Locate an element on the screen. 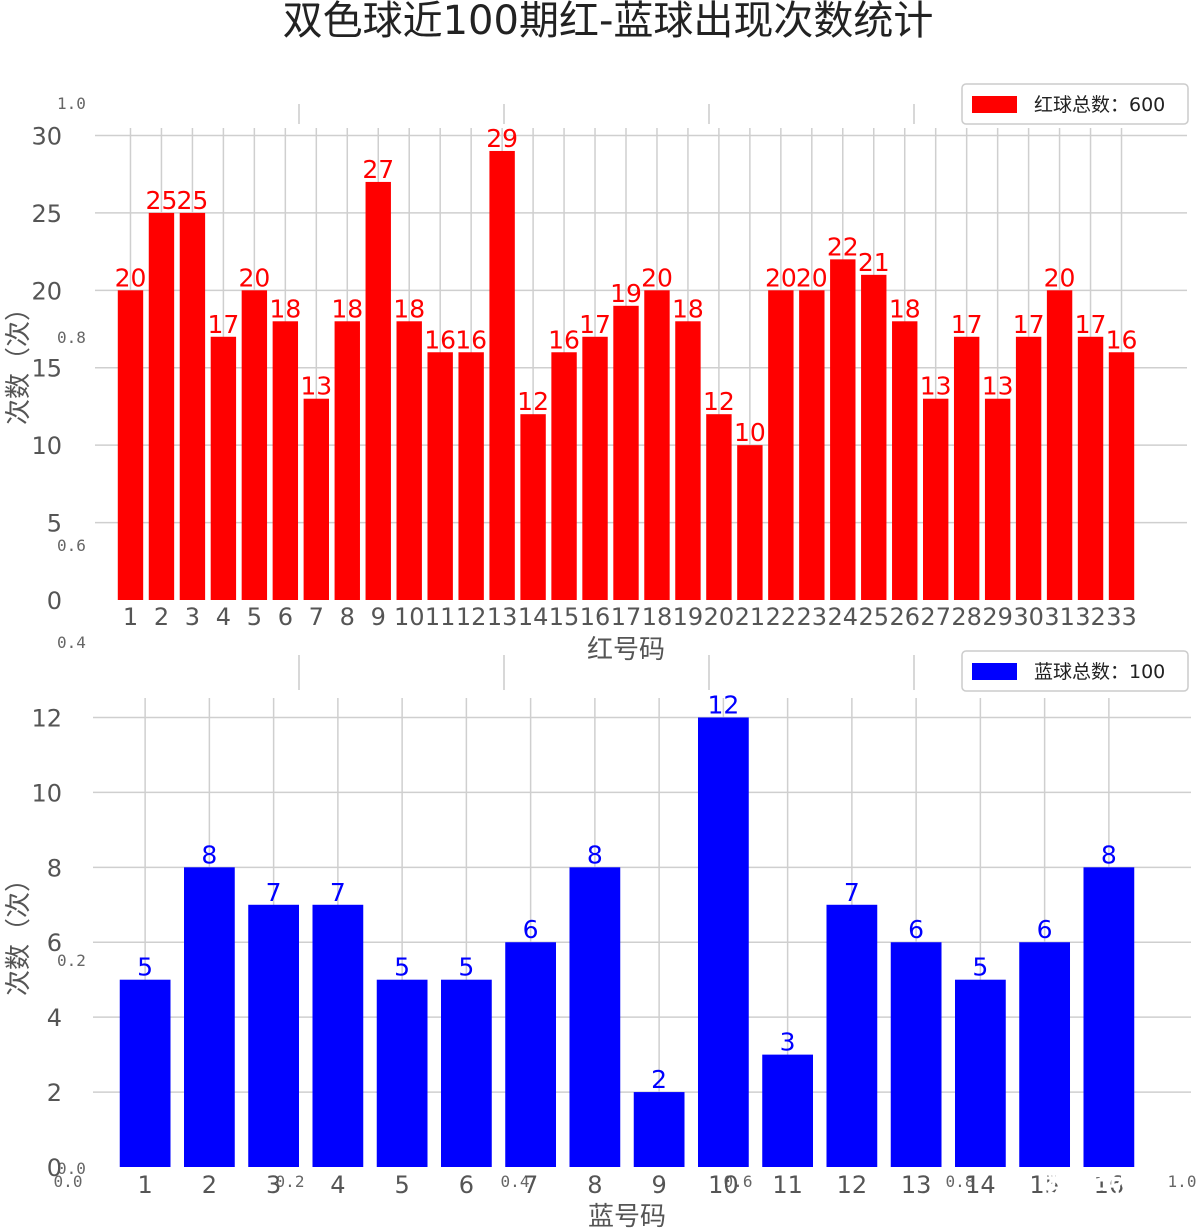 The height and width of the screenshot is (1230, 1200). x-tick-label: 5 is located at coordinates (401, 1185).